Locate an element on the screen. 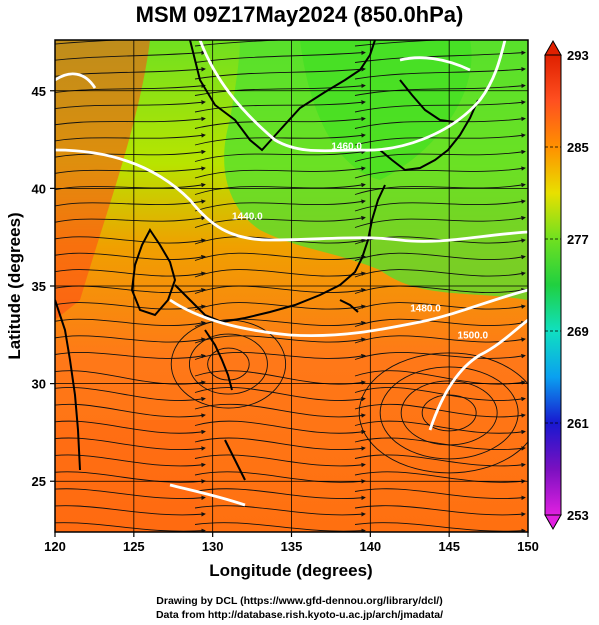 The image size is (599, 625). contour-label-2: 1480.0 is located at coordinates (425, 308).